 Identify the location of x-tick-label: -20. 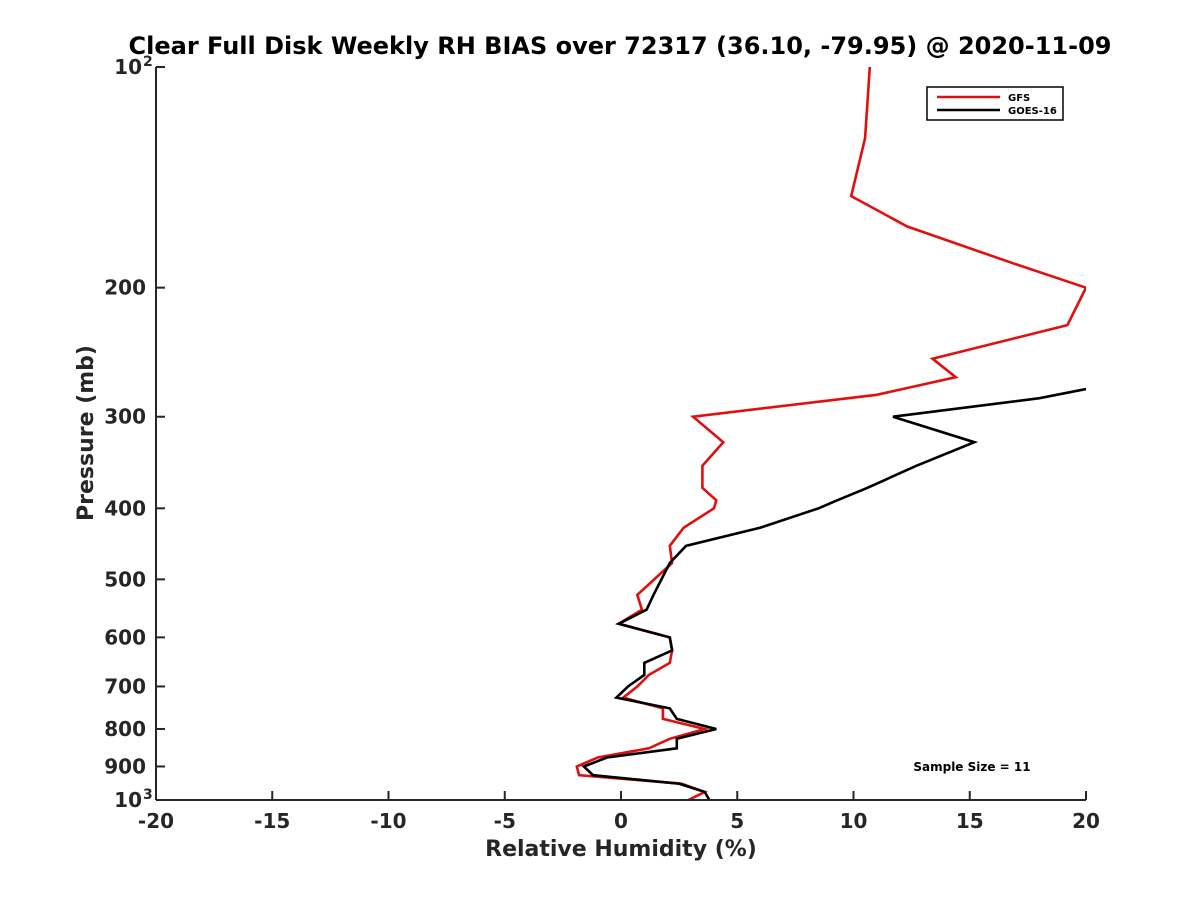
(156, 821).